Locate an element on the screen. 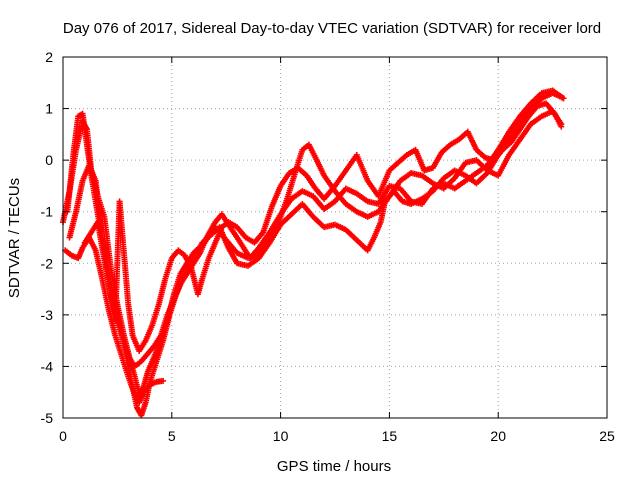 This screenshot has width=640, height=480. y-tick-label: -4 is located at coordinates (47, 366).